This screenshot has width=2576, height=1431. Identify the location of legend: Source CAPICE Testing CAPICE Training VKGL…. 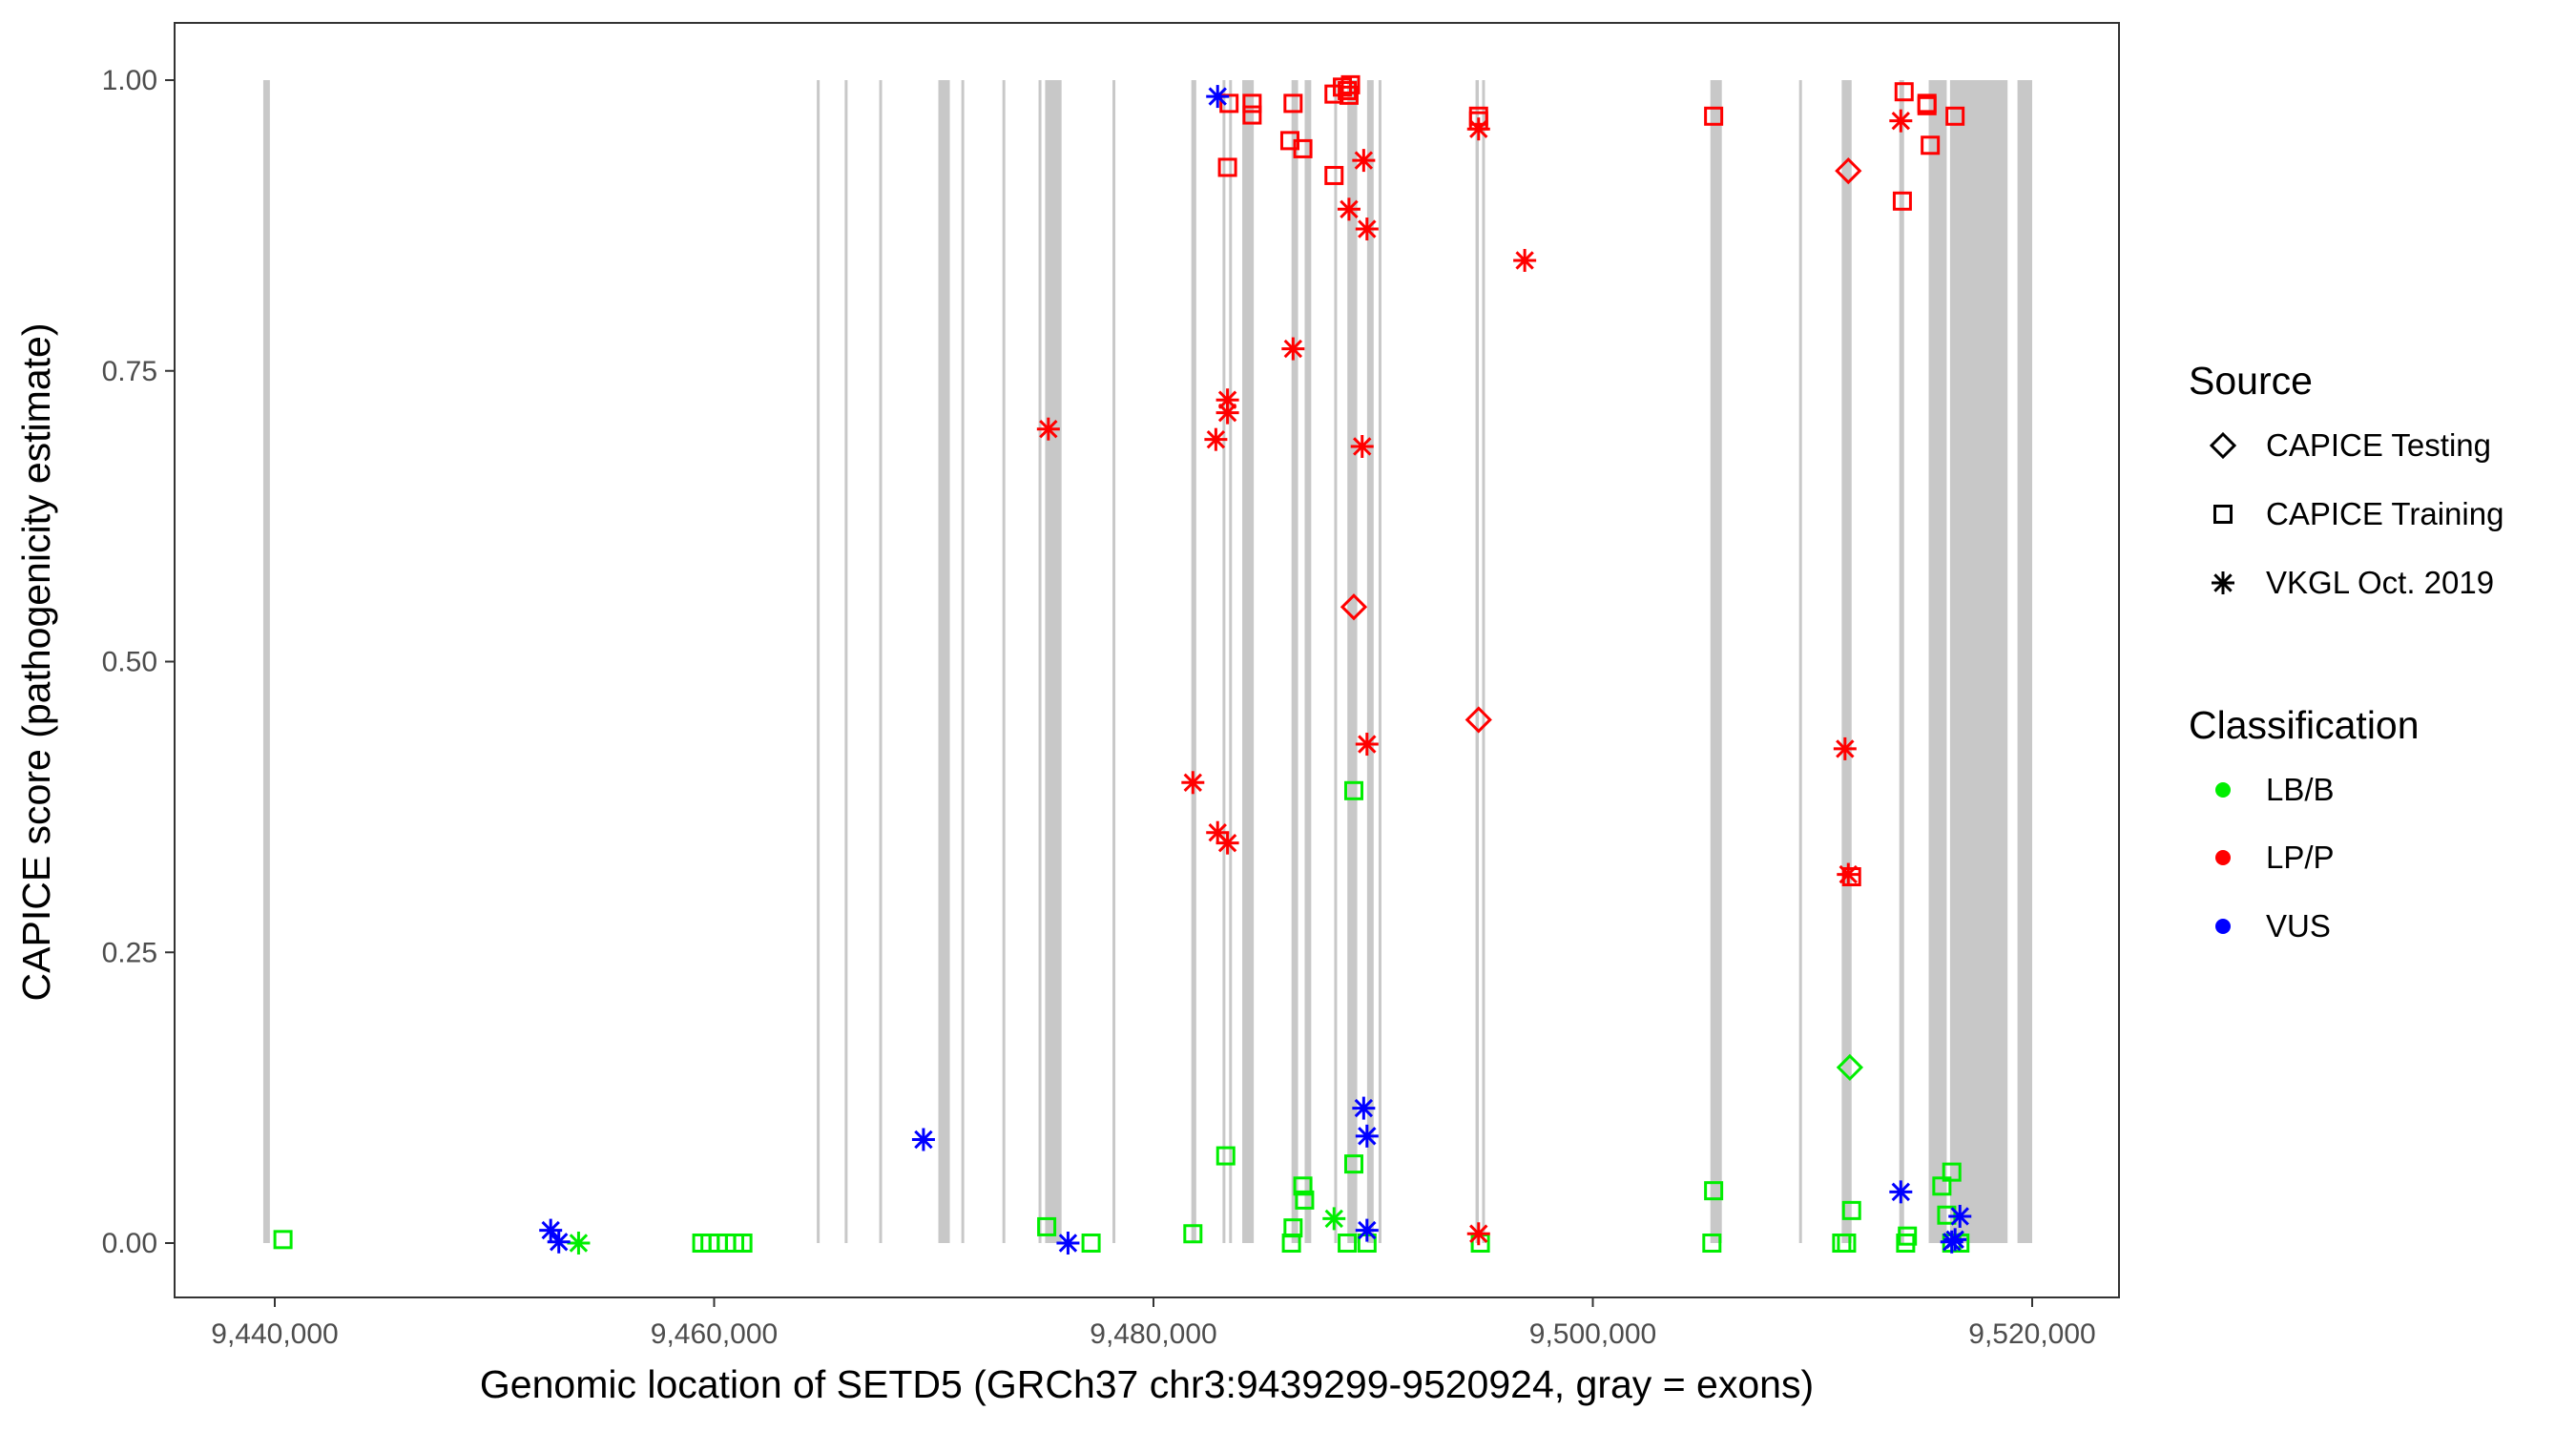
(2346, 651).